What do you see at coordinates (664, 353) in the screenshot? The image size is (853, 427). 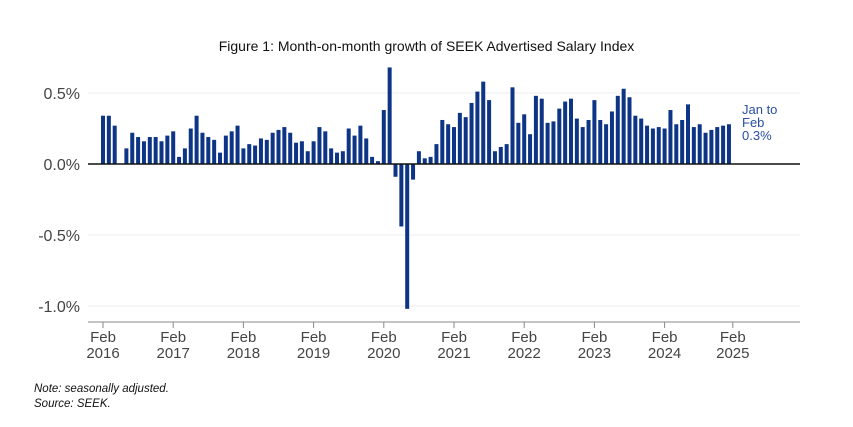 I see `x-tick-year: 2024` at bounding box center [664, 353].